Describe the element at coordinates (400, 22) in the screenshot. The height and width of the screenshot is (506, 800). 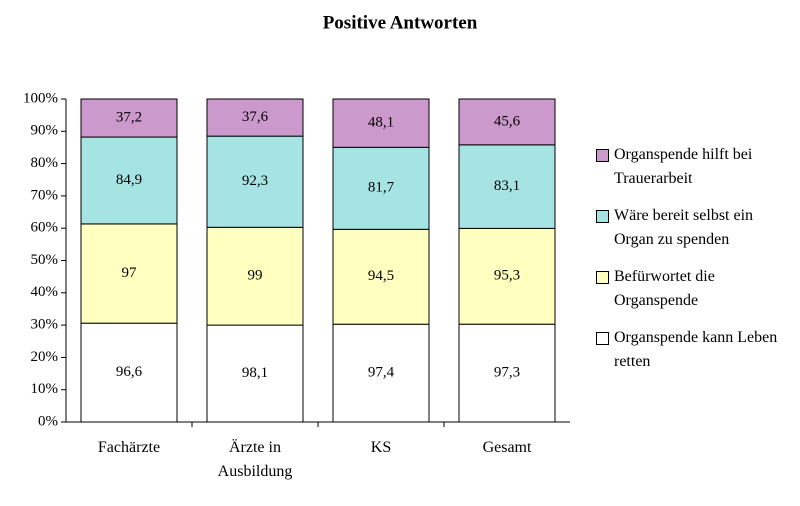
I see `chart-title: Positive Antworten` at that location.